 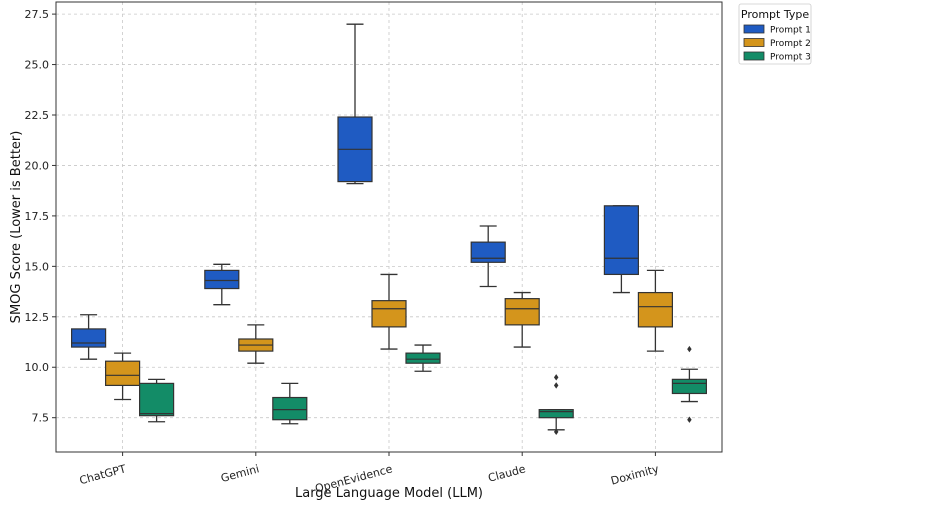 I want to click on legend: Prompt Type Prompt 1 Prompt 2 Prompt 3, so click(x=775, y=34).